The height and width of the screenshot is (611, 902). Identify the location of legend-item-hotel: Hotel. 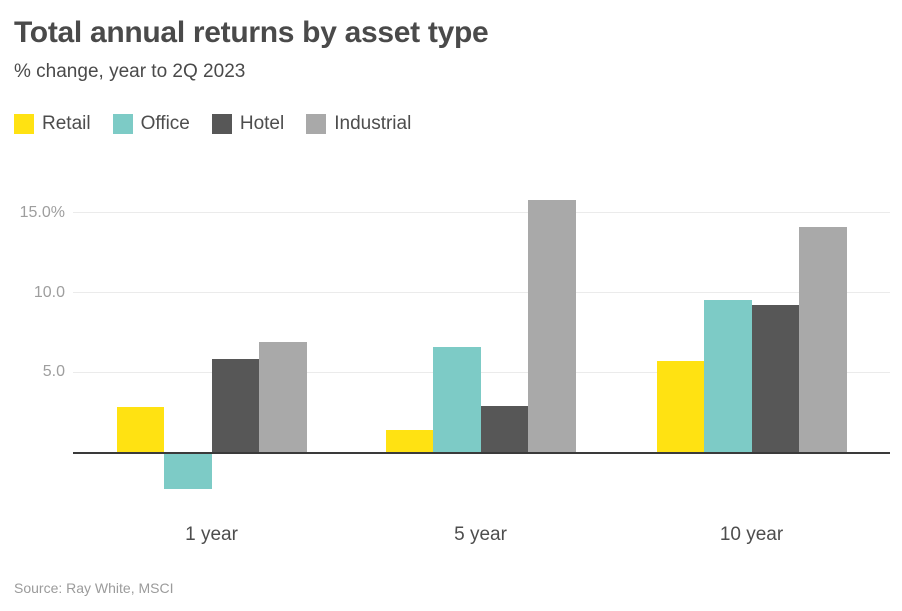
(248, 124).